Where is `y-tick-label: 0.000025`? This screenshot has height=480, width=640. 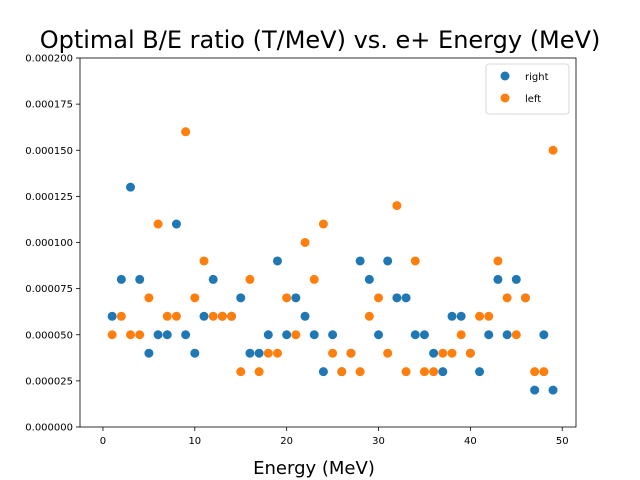
y-tick-label: 0.000025 is located at coordinates (49, 381).